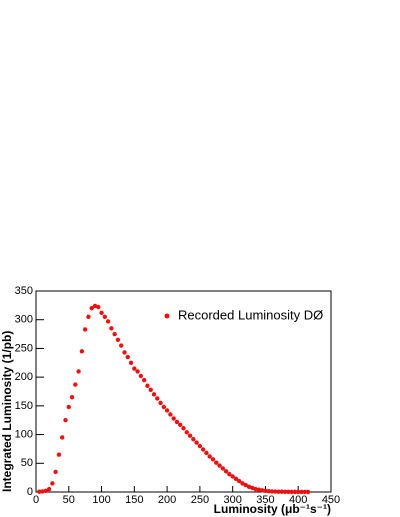 The width and height of the screenshot is (400, 517). Describe the element at coordinates (24, 377) in the screenshot. I see `y-tick-label: 200` at that location.